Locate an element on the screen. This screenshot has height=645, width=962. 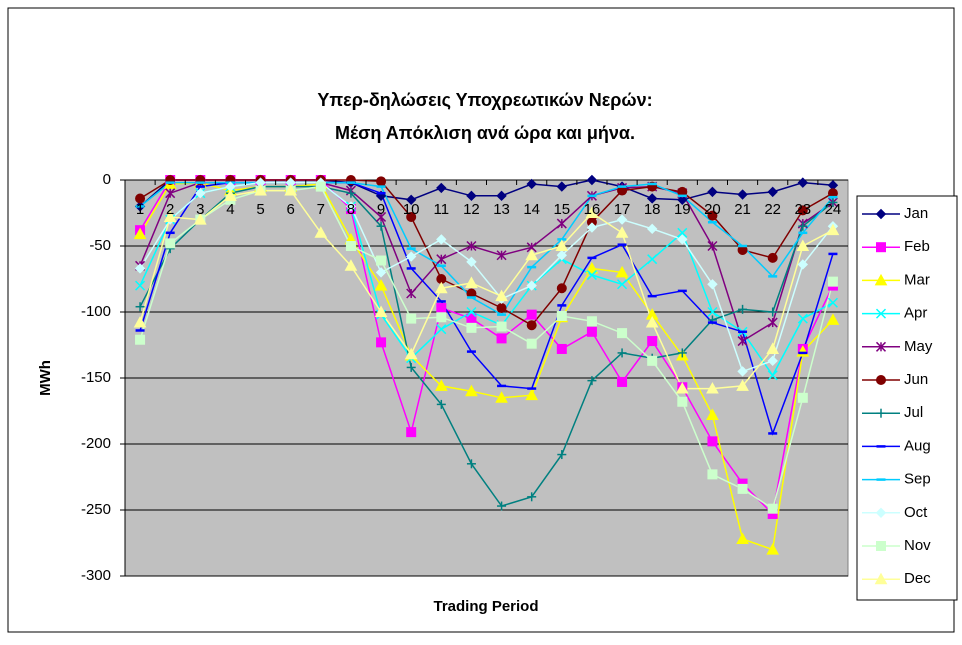
x-tick-label: 11 is located at coordinates (442, 209).